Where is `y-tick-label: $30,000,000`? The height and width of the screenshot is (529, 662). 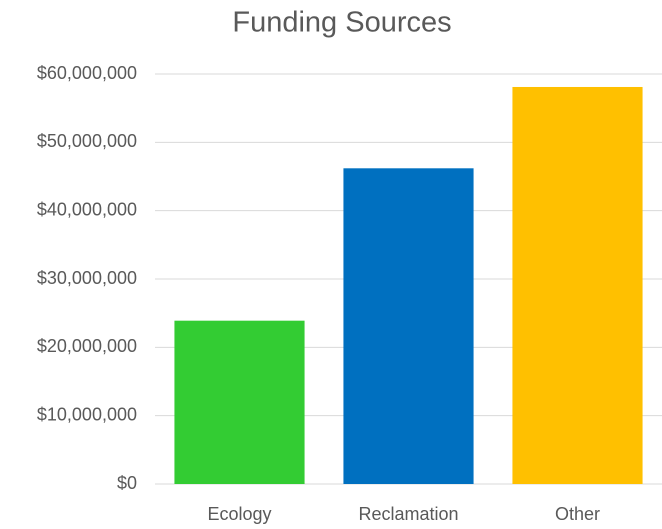
y-tick-label: $30,000,000 is located at coordinates (87, 278).